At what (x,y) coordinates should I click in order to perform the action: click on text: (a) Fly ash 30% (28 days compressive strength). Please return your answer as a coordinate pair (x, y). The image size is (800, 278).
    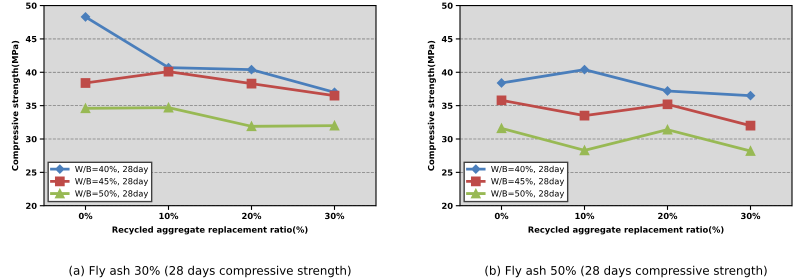
    Looking at the image, I should click on (210, 272).